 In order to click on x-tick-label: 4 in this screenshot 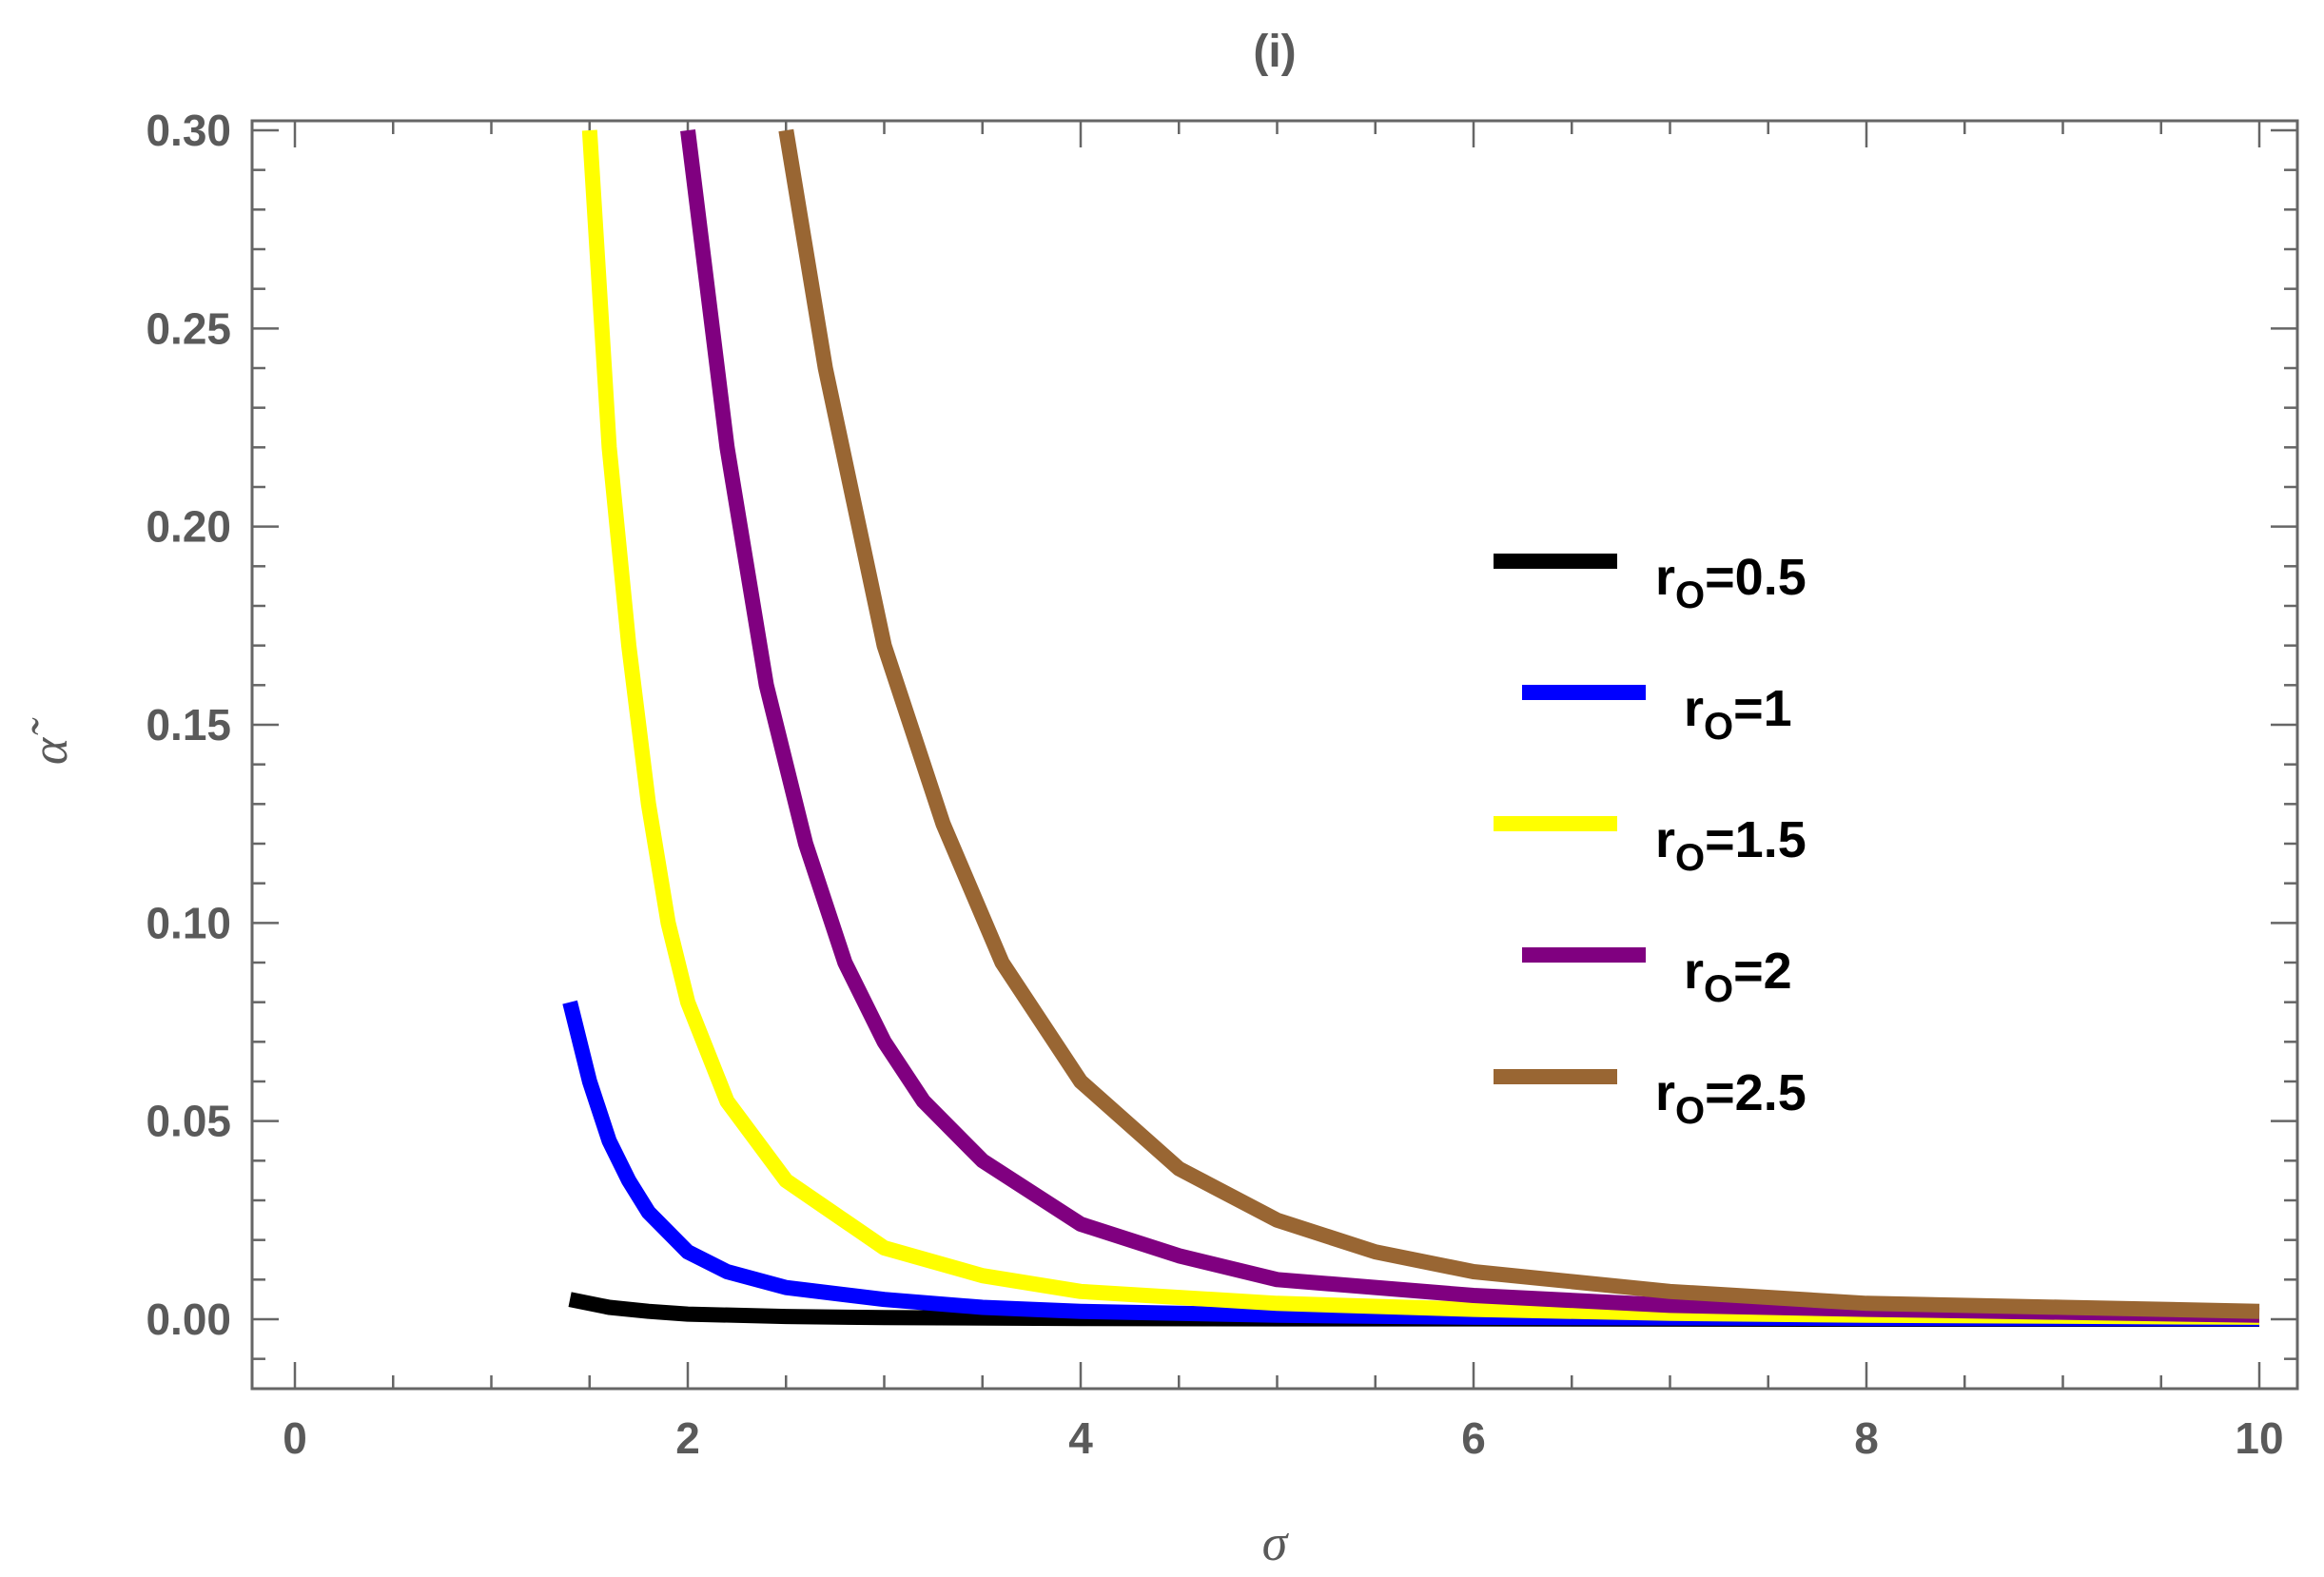, I will do `click(1080, 1438)`.